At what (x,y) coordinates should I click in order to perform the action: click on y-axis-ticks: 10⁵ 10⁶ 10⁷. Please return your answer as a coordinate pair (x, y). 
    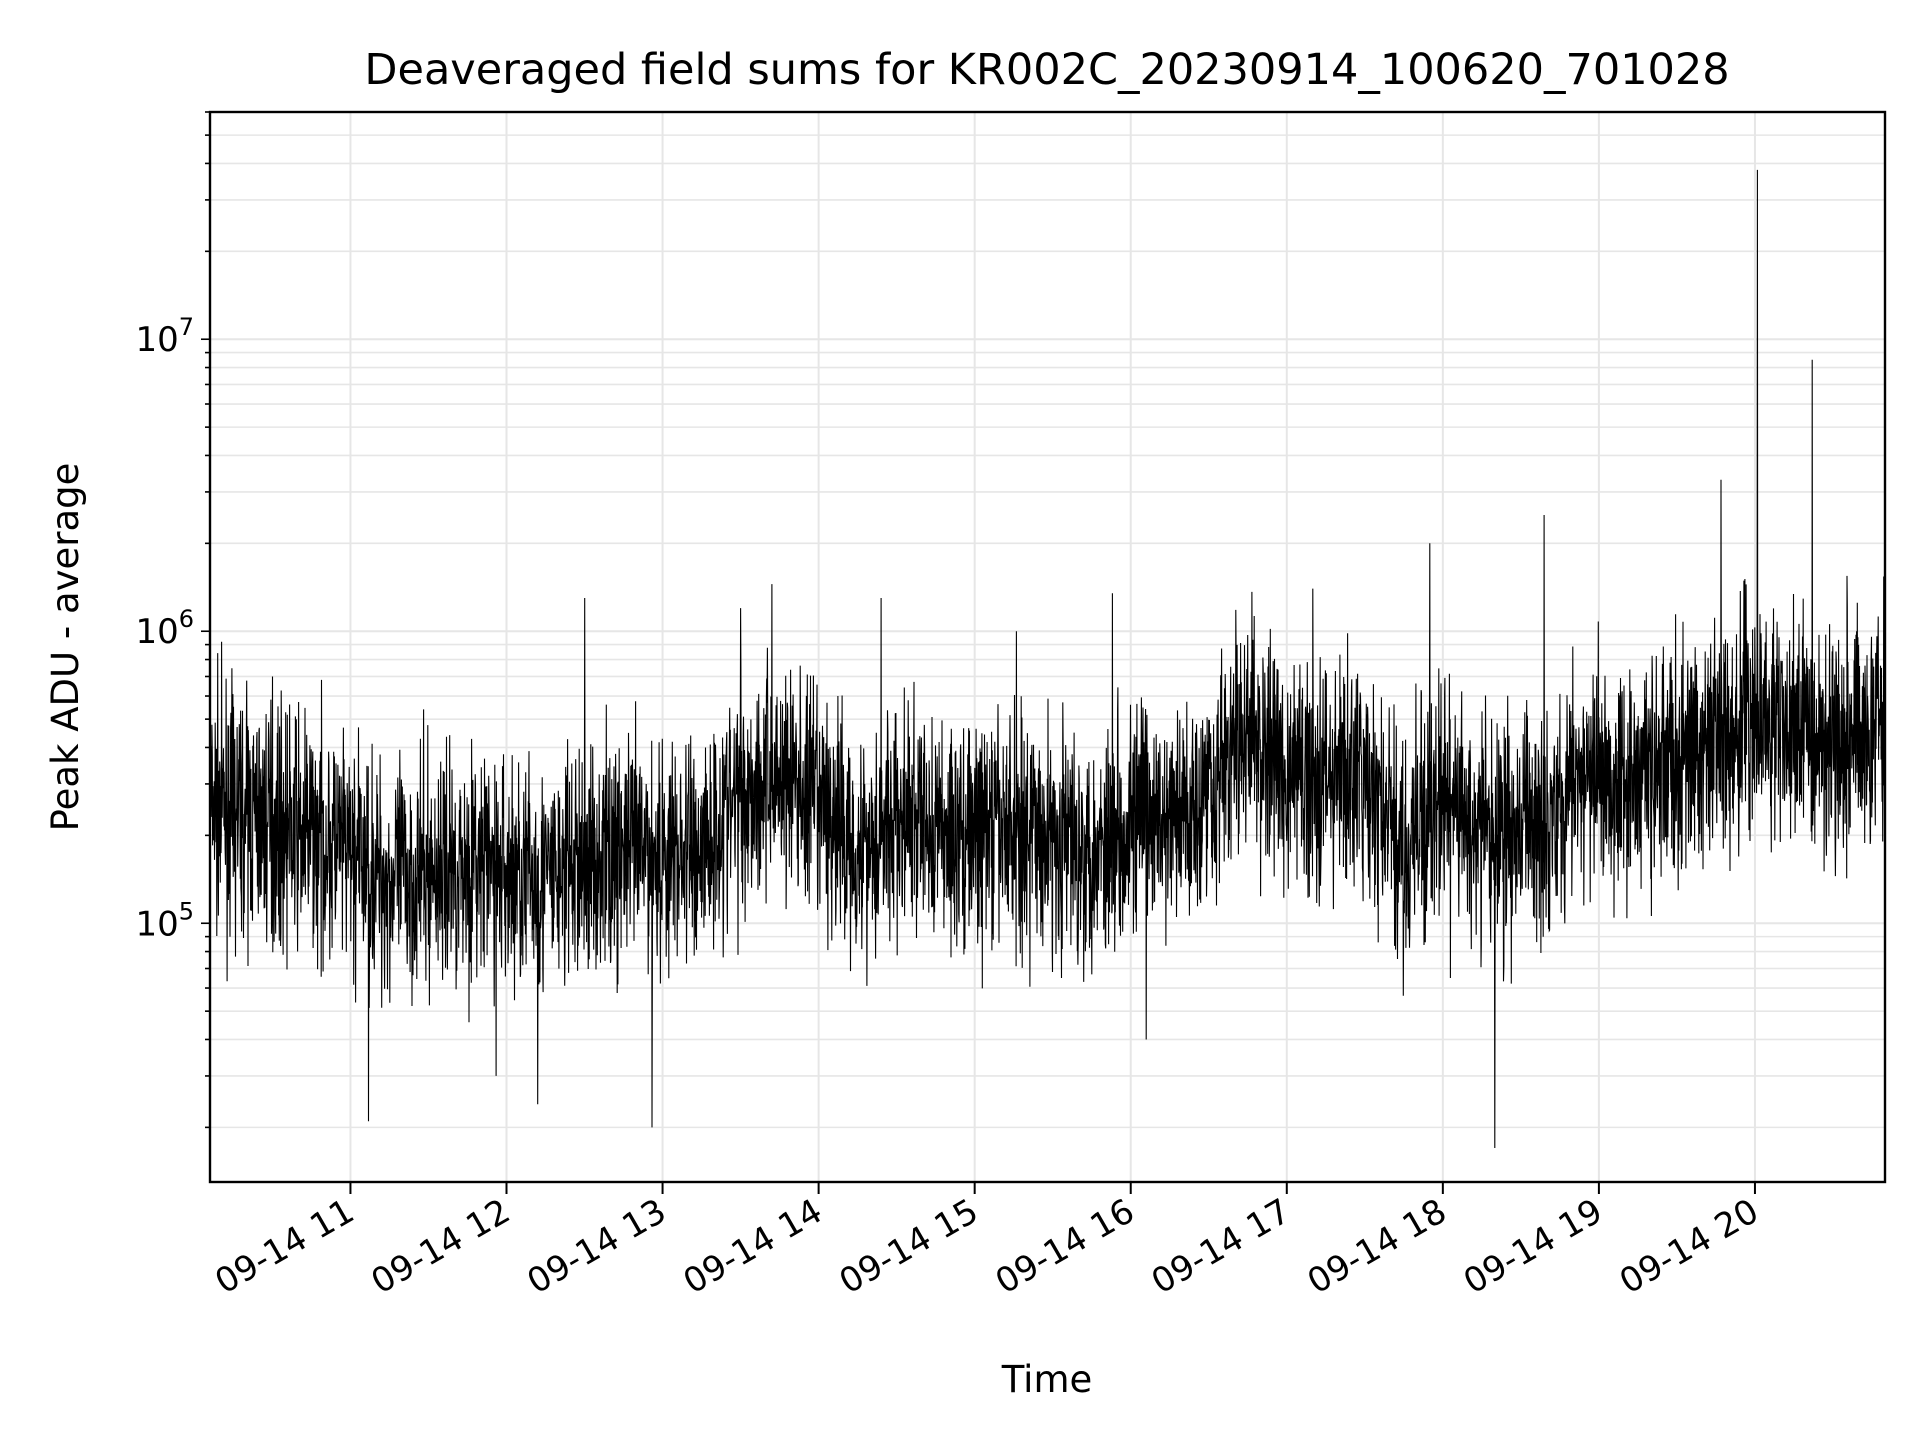
    Looking at the image, I should click on (172, 620).